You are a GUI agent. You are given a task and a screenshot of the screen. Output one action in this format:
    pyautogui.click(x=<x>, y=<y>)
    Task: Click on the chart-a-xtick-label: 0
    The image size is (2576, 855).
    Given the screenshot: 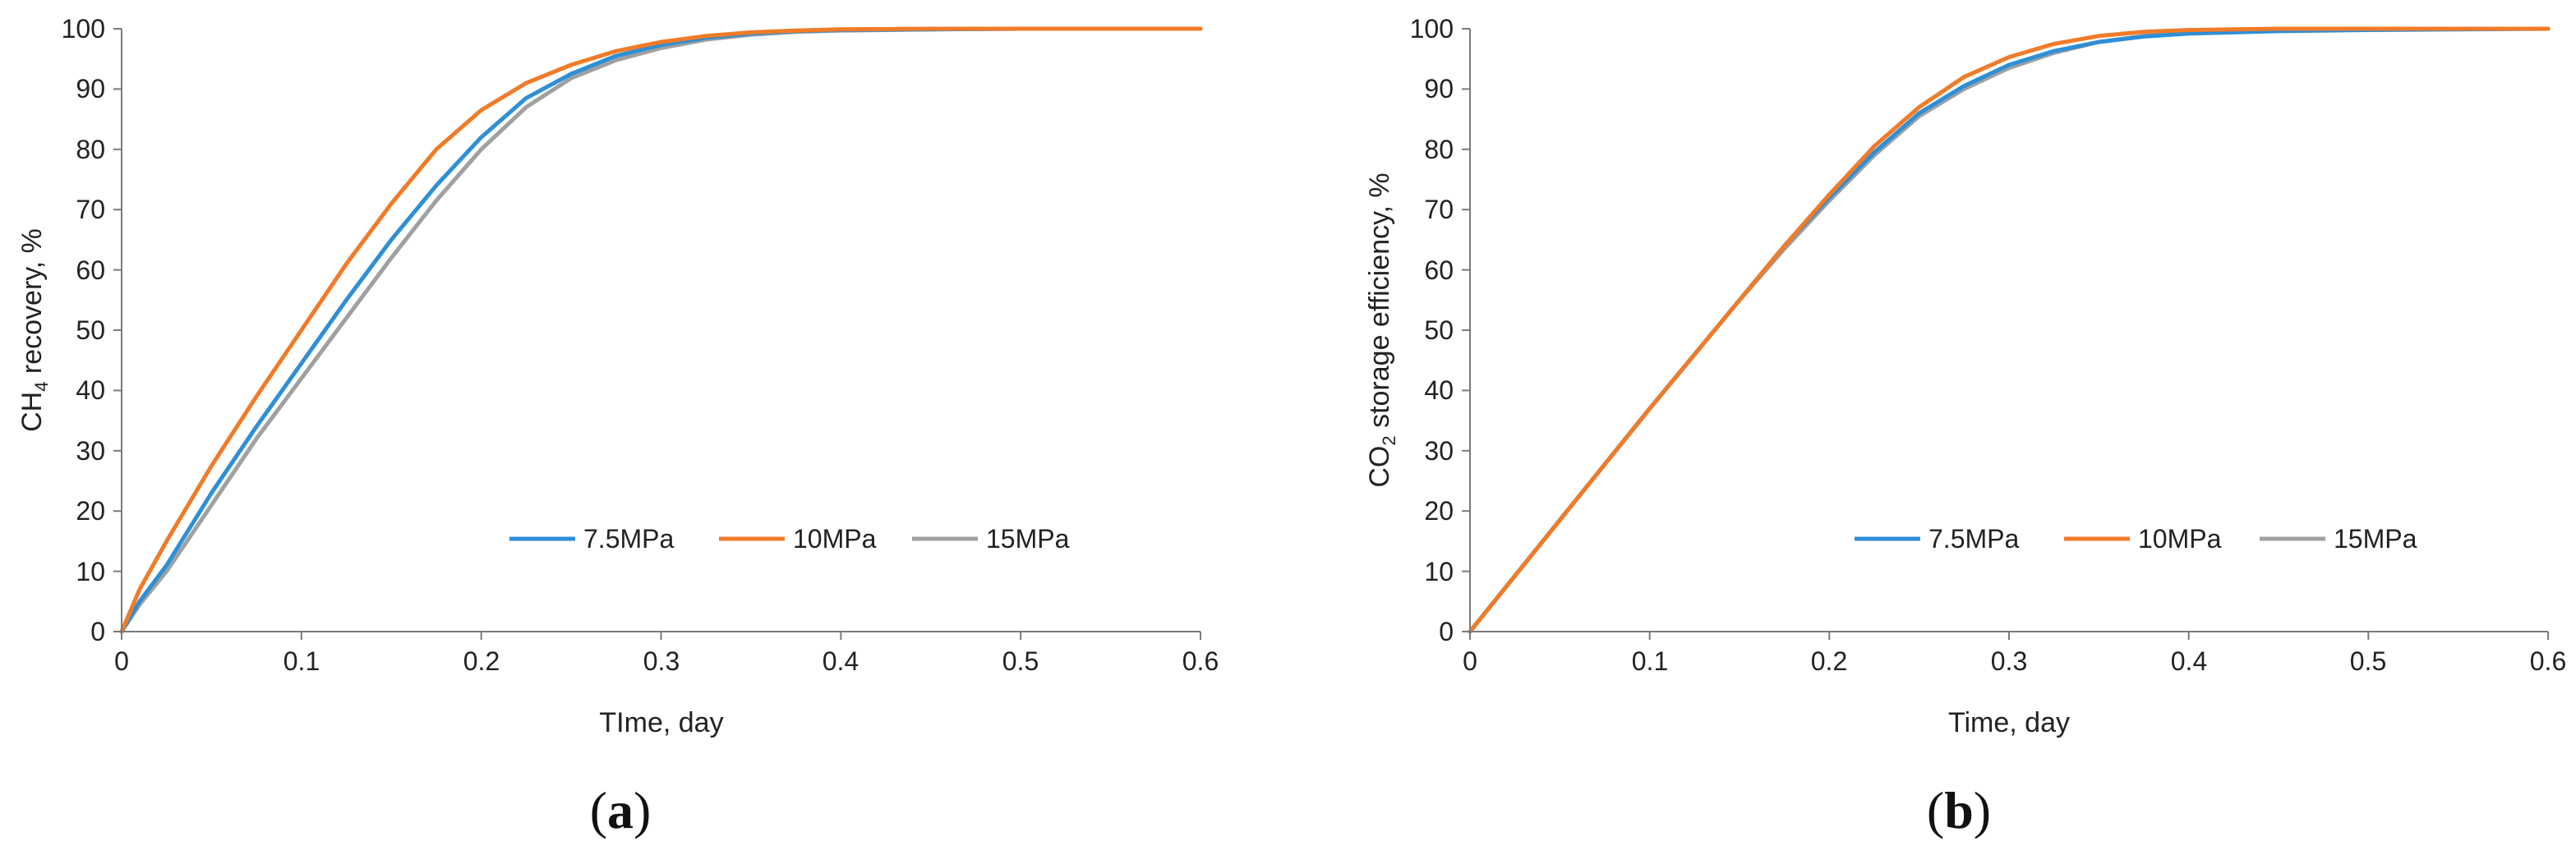 What is the action you would take?
    pyautogui.click(x=121, y=661)
    